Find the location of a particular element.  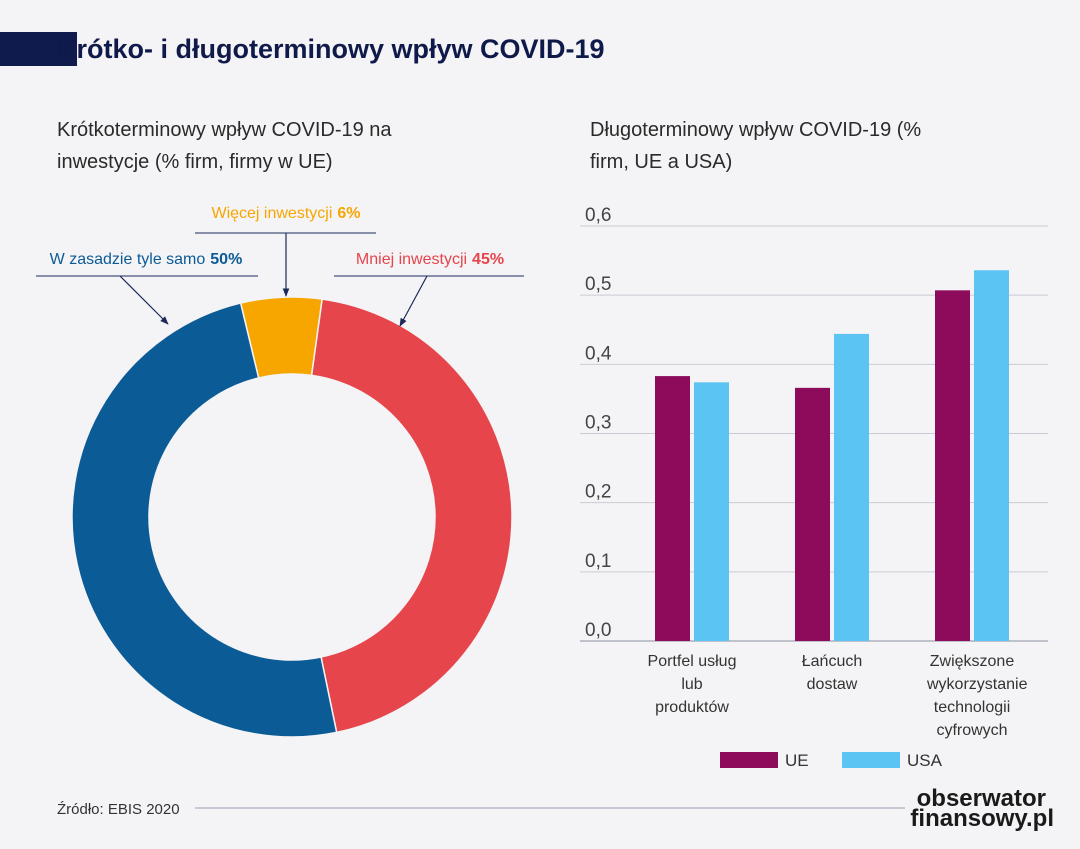

slice-name: W zasadzie tyle samo is located at coordinates (128, 259).